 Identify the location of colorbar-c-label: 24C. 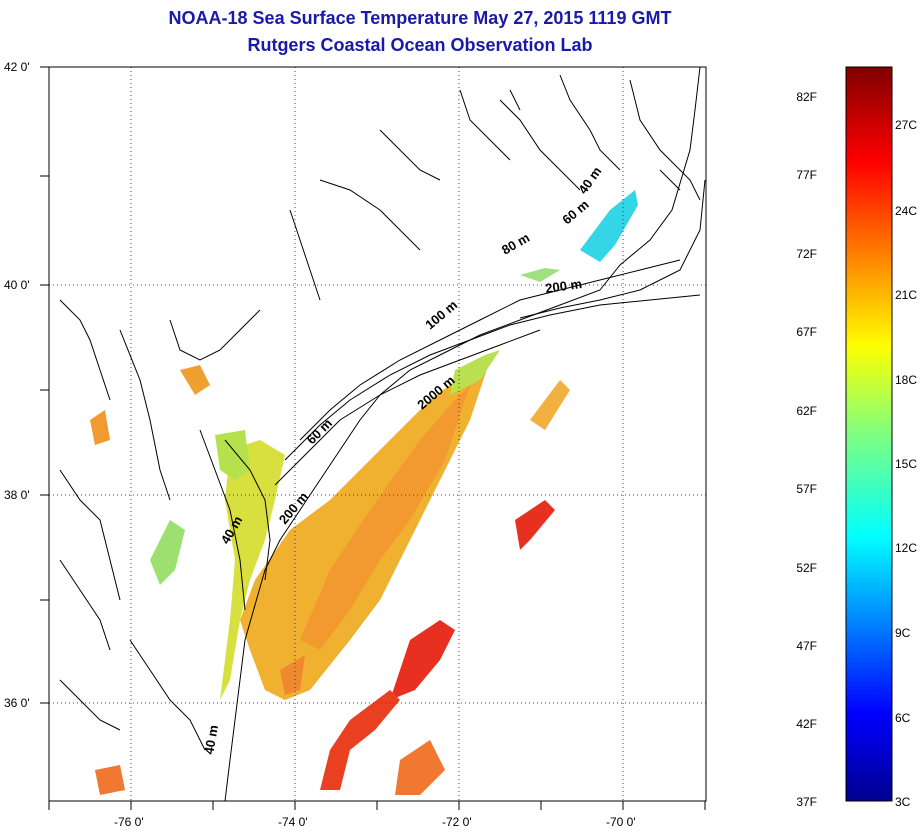
(906, 211).